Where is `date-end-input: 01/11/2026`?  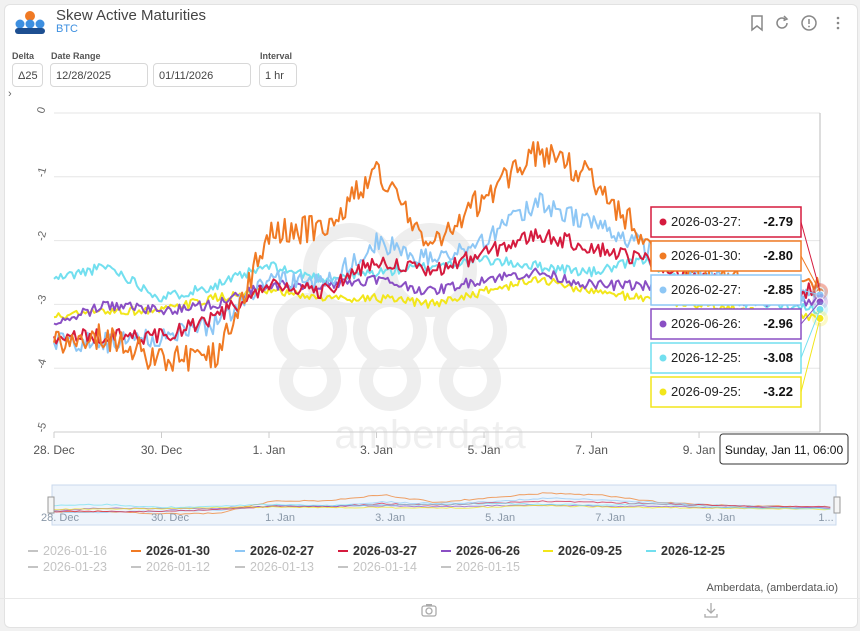
date-end-input: 01/11/2026 is located at coordinates (202, 75).